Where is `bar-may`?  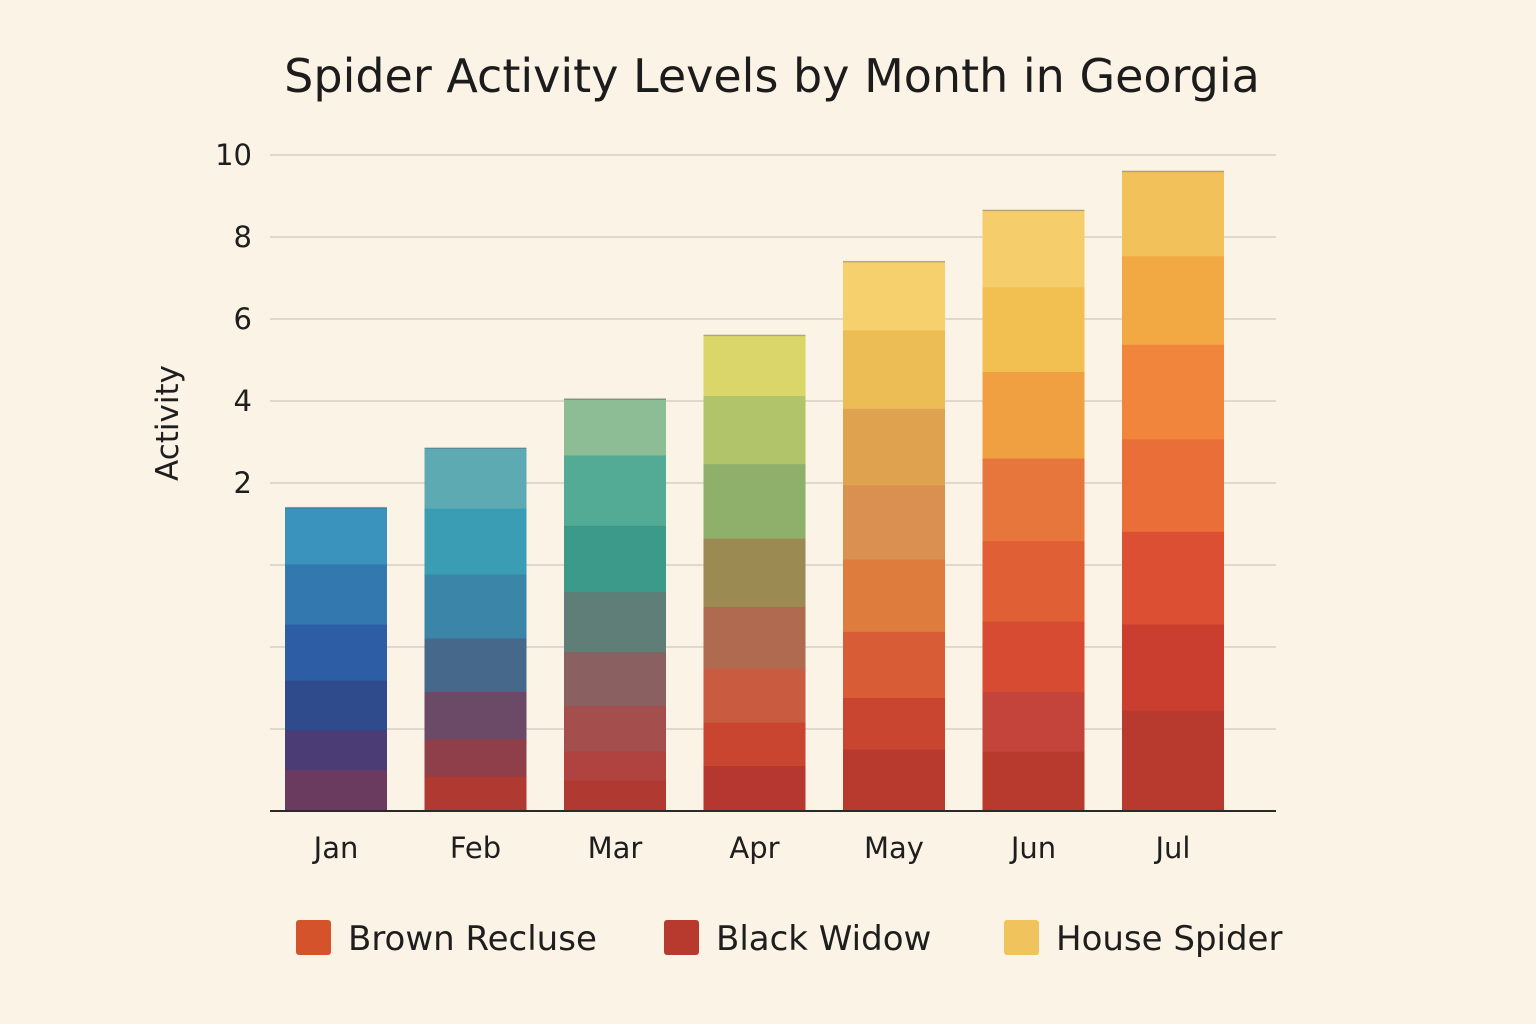 bar-may is located at coordinates (894, 536).